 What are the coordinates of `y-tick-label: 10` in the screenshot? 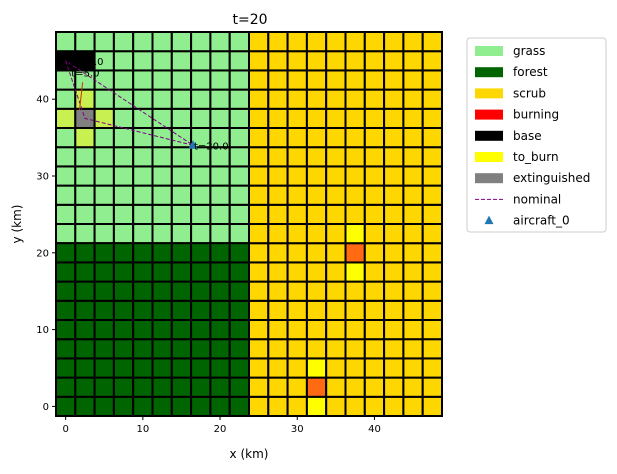 It's located at (42, 330).